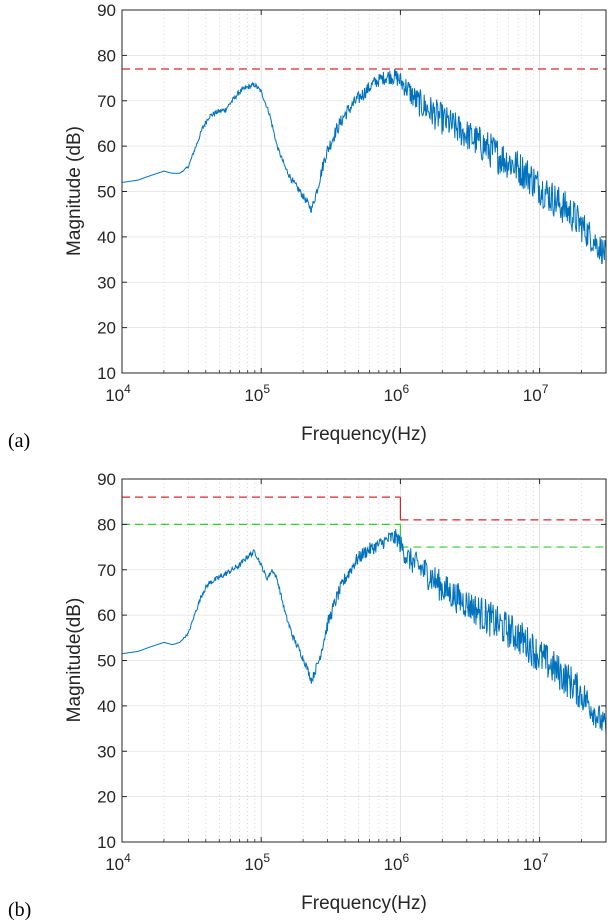 The image size is (616, 924). Describe the element at coordinates (327, 862) in the screenshot. I see `x-tick-labels-b: 10⁴ 10⁵ 10⁶ 10⁷` at that location.